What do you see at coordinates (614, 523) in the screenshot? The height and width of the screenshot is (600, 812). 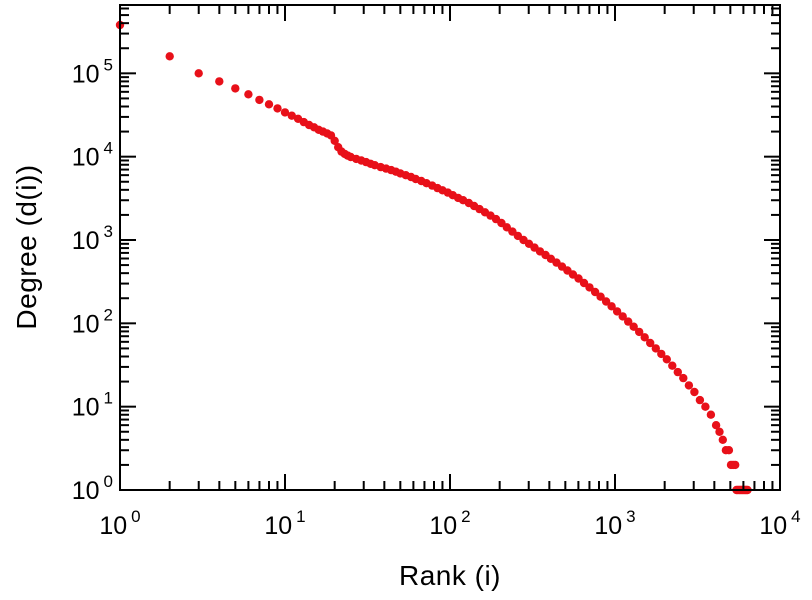 I see `x-tick-label: 10 3` at bounding box center [614, 523].